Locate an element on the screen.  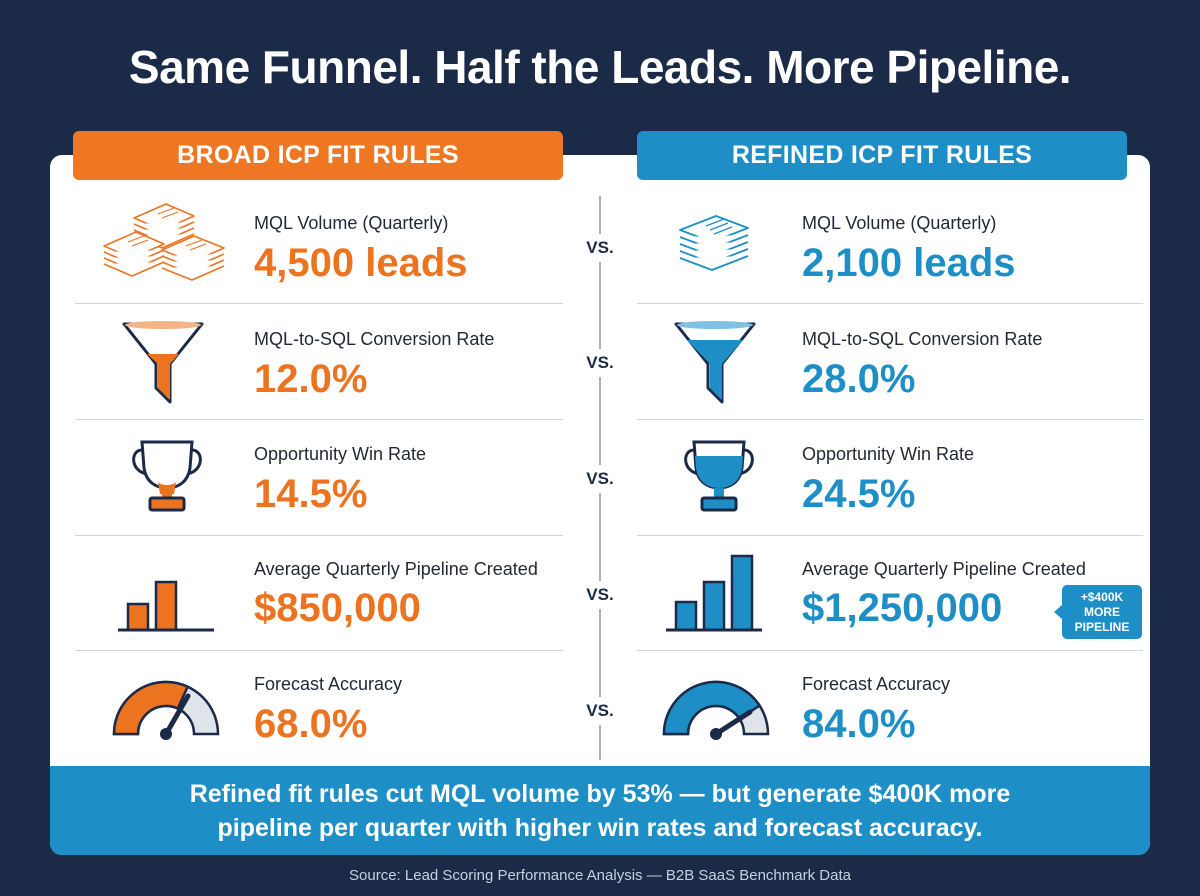
broad-column-header: BROAD ICP FIT RULES is located at coordinates (318, 155).